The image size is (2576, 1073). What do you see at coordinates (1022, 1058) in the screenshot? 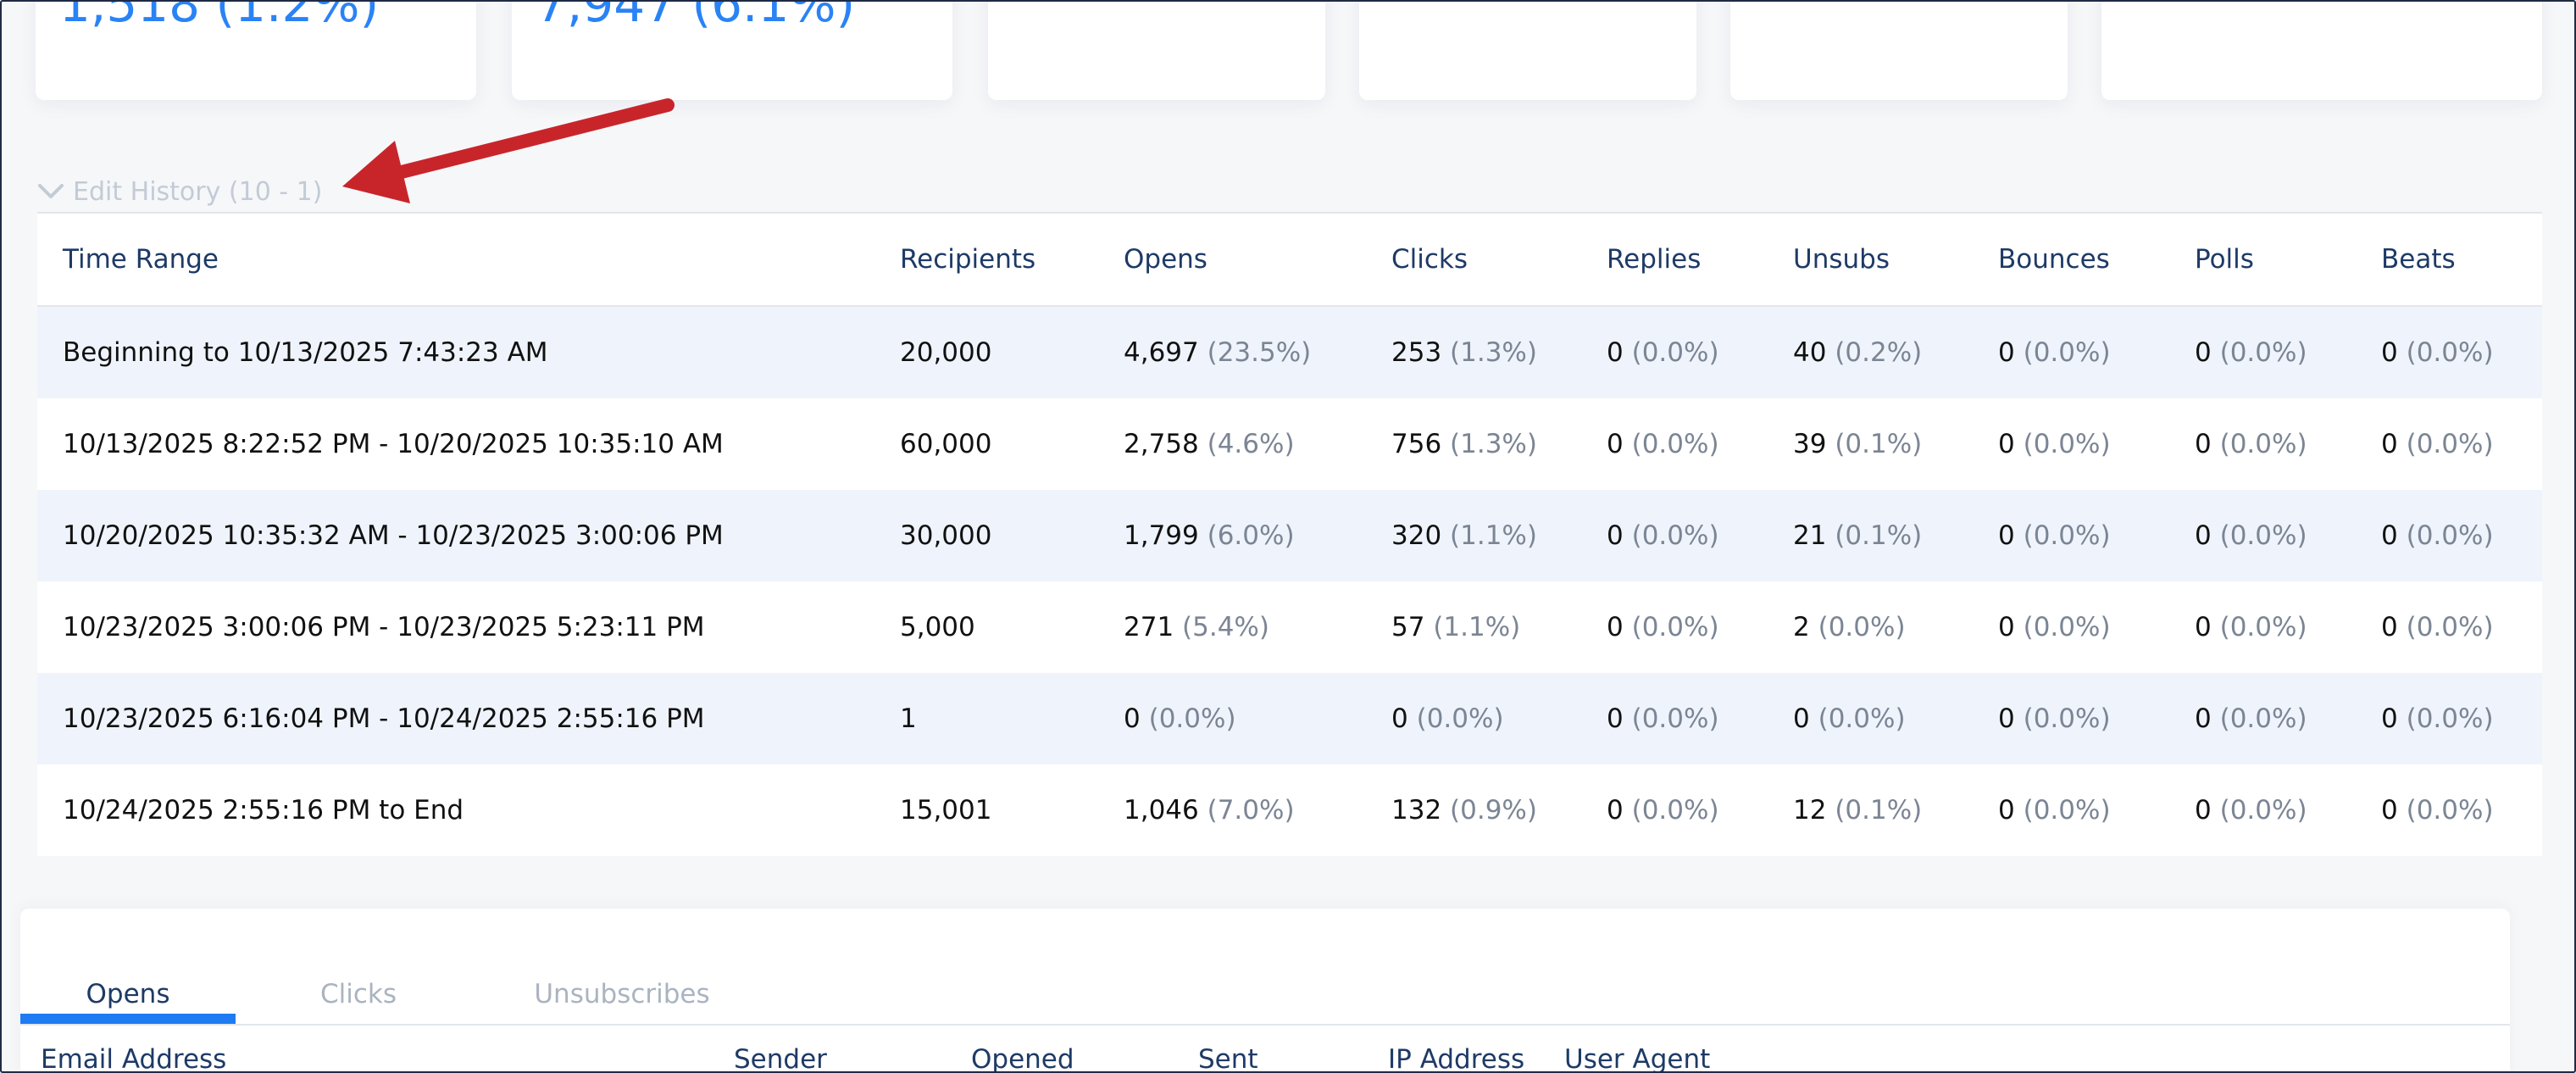
I see `col-opened: Opened` at bounding box center [1022, 1058].